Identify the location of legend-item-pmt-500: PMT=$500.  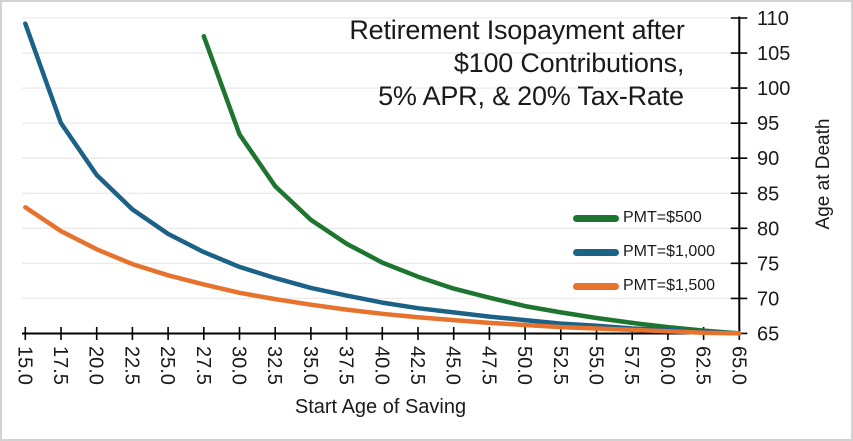
(644, 218).